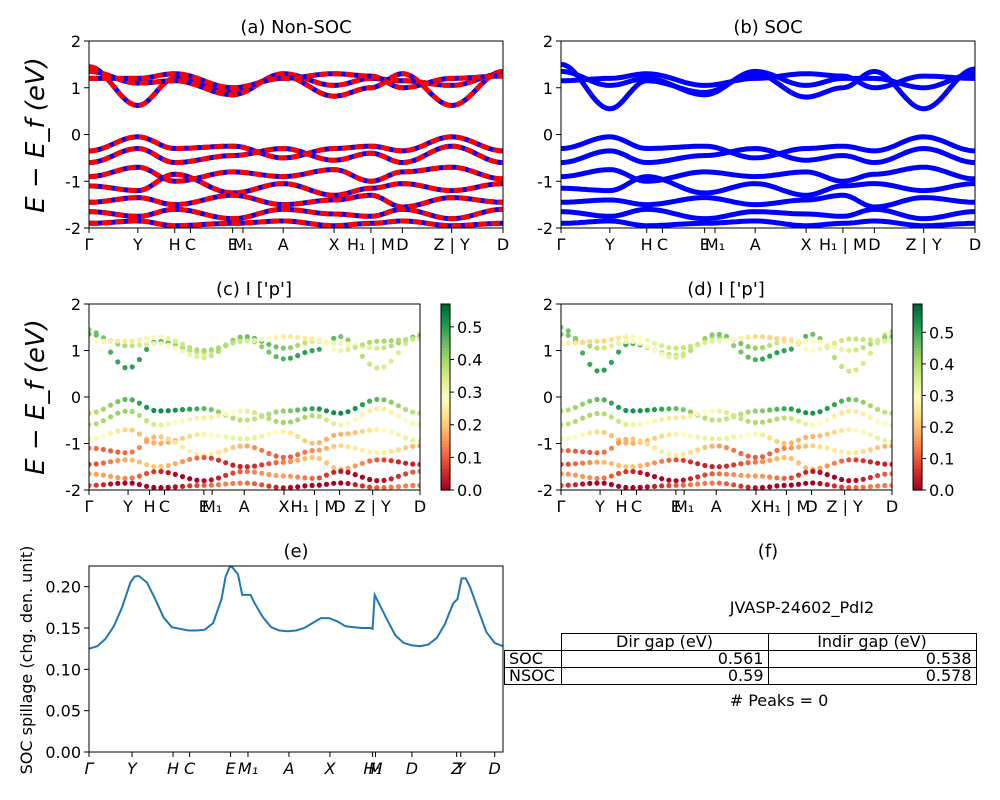 The image size is (1000, 800). Describe the element at coordinates (768, 186) in the screenshot. I see `soc-band-line` at that location.